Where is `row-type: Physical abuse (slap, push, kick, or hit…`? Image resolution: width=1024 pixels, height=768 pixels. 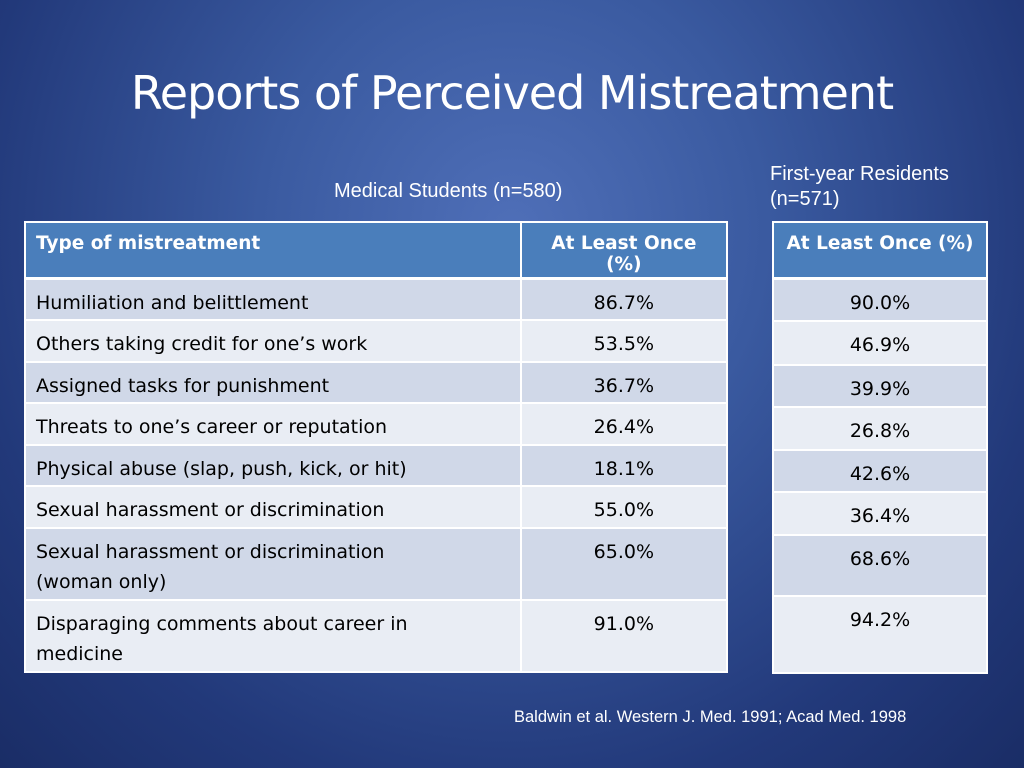
row-type: Physical abuse (slap, push, kick, or hit… is located at coordinates (273, 465).